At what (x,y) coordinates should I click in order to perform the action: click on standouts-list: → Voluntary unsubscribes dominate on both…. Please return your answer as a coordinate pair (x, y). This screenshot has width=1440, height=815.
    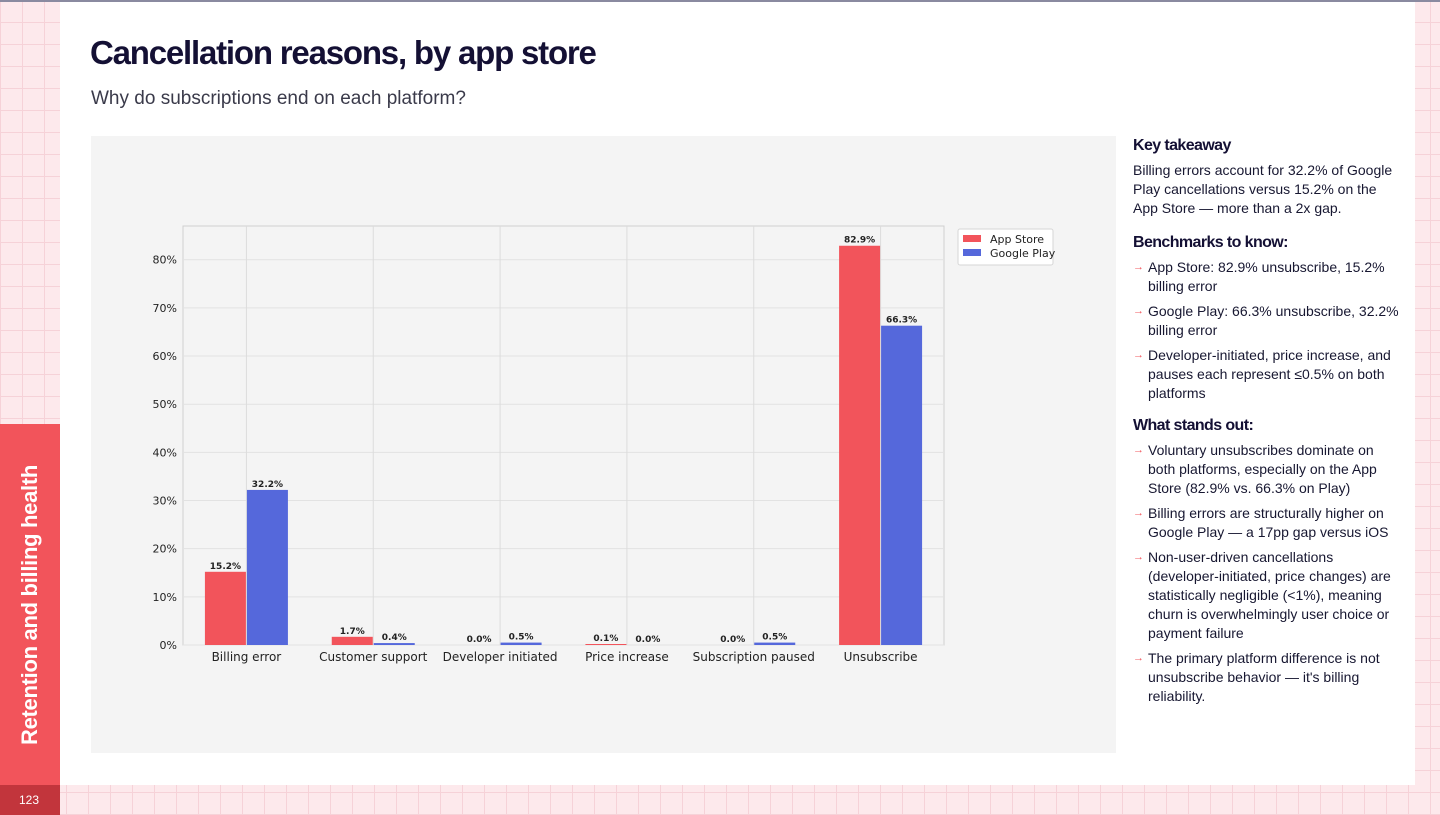
    Looking at the image, I should click on (1268, 573).